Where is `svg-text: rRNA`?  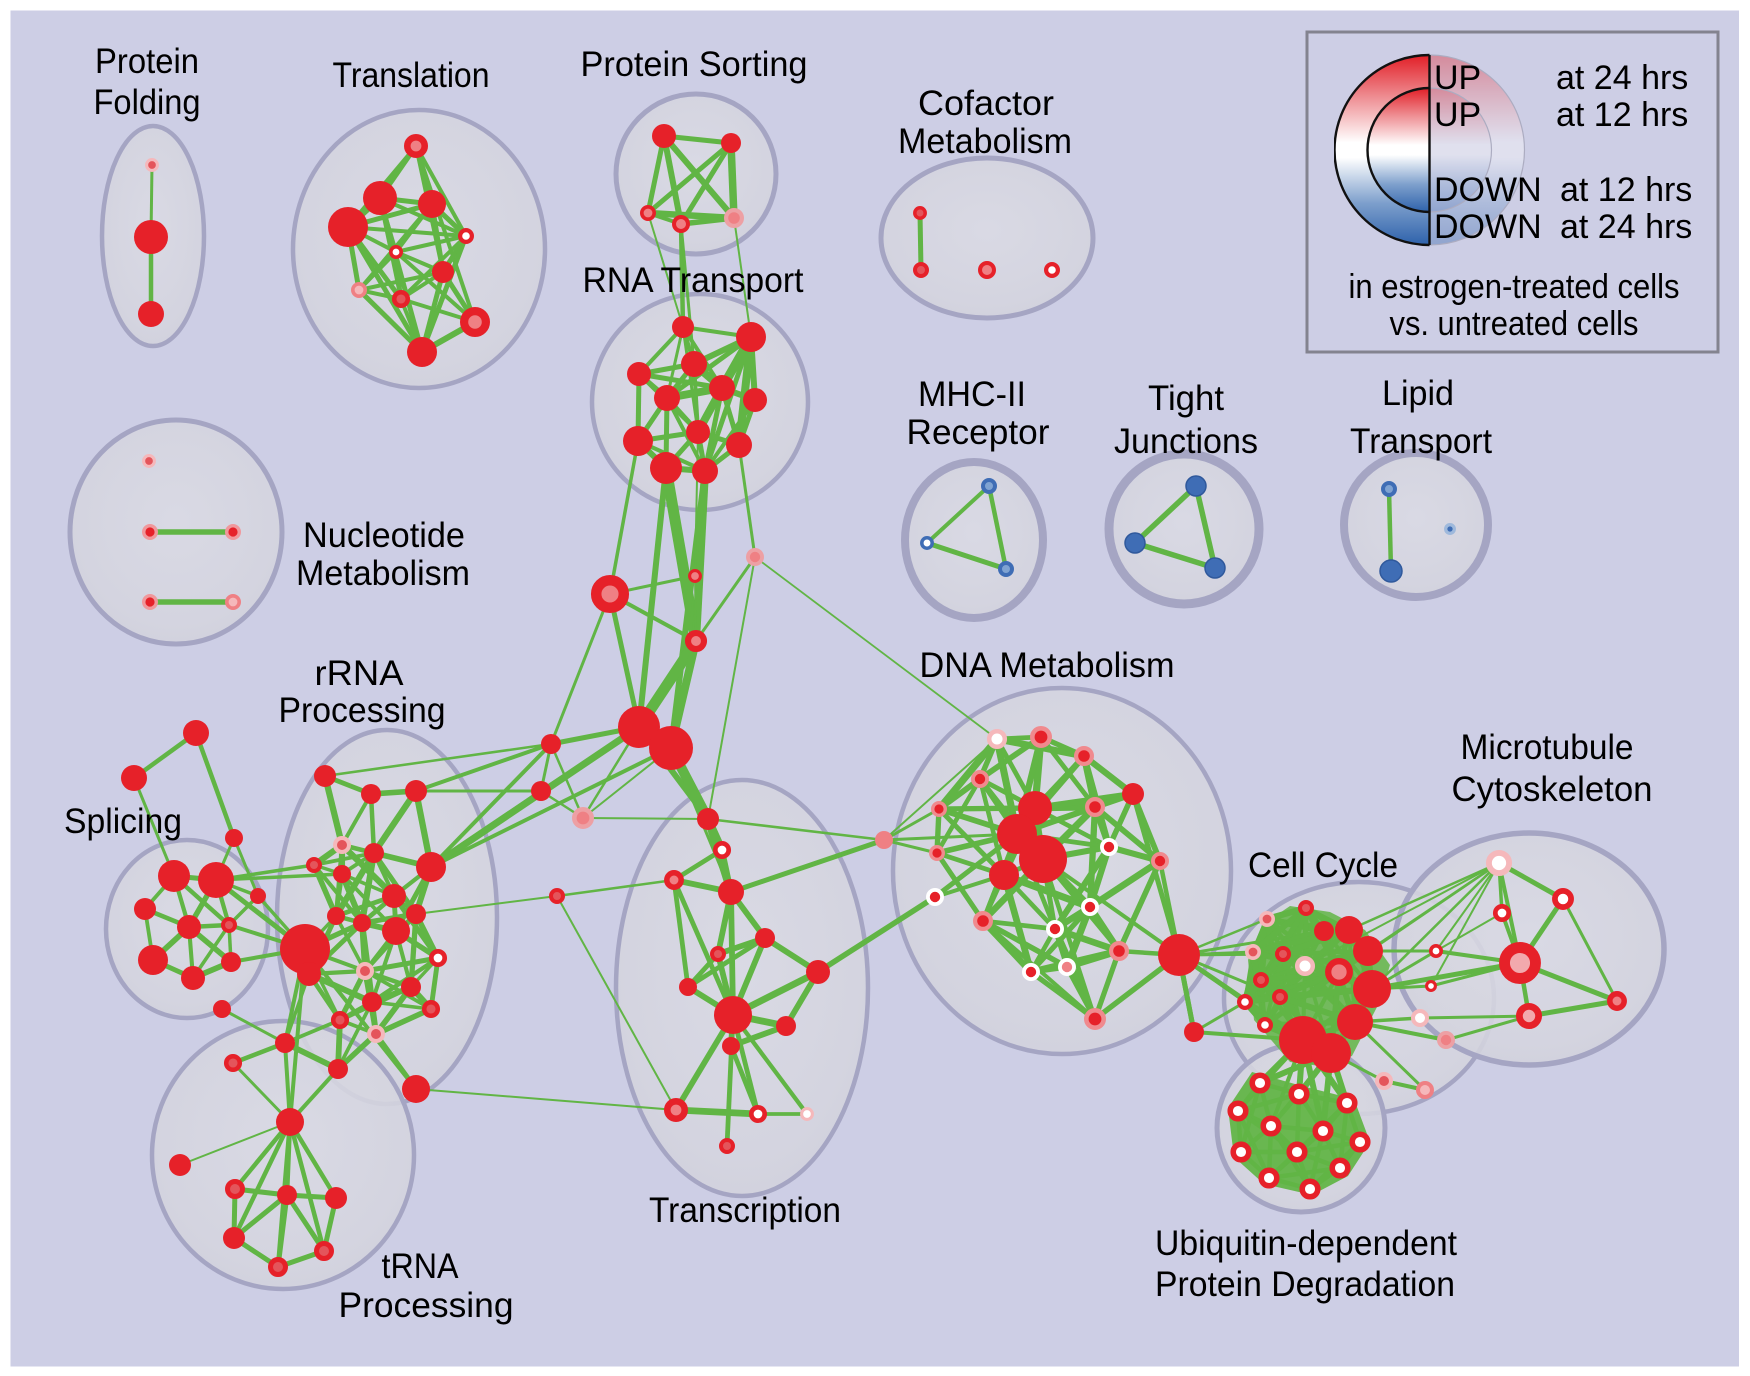 svg-text: rRNA is located at coordinates (360, 673).